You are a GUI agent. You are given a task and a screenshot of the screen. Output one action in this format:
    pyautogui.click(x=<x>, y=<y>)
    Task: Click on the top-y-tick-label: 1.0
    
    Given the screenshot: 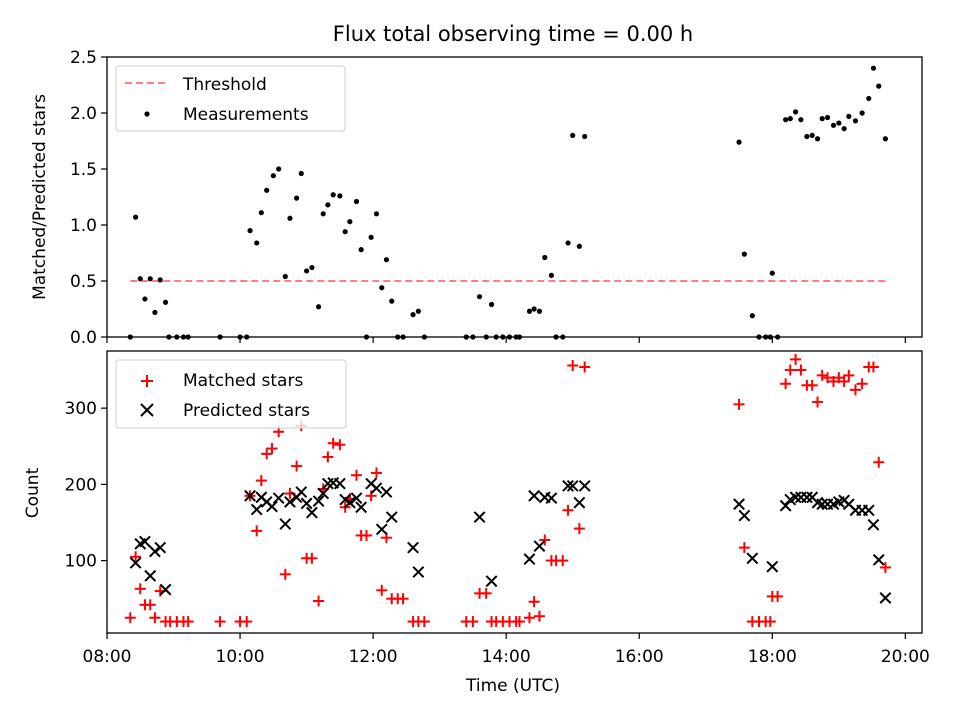 What is the action you would take?
    pyautogui.click(x=83, y=226)
    